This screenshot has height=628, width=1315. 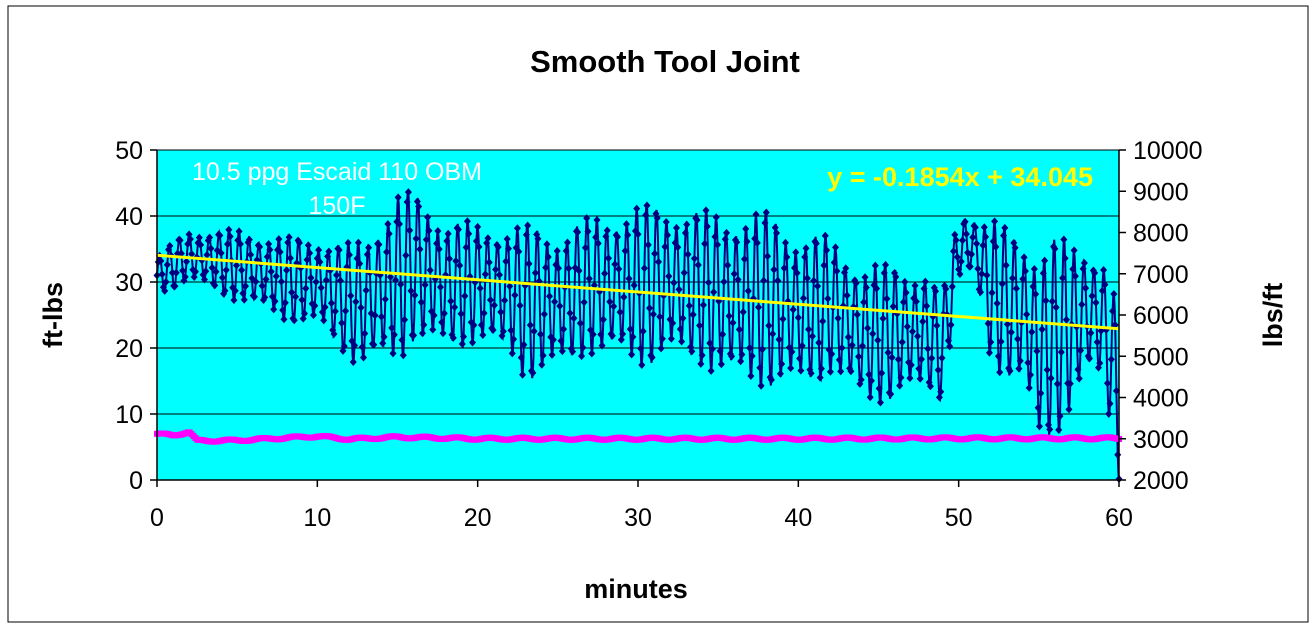 What do you see at coordinates (665, 61) in the screenshot?
I see `chart-title: Smooth Tool Joint` at bounding box center [665, 61].